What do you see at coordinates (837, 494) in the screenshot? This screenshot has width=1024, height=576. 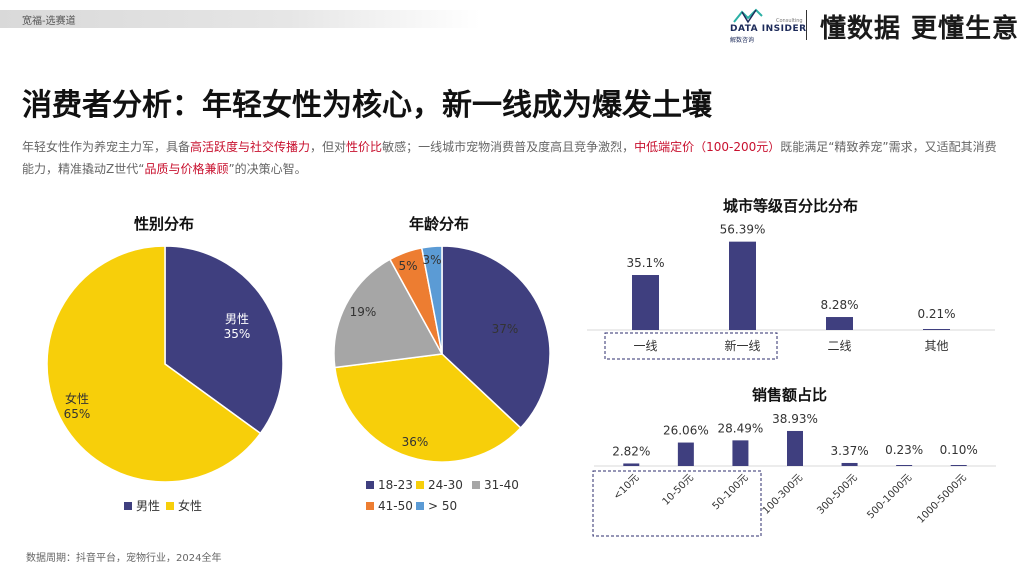 I see `bar3-category-label-4: 300-500元` at bounding box center [837, 494].